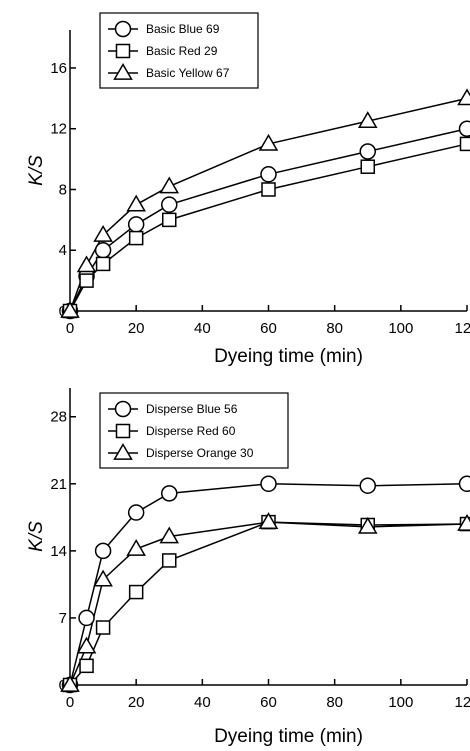 The height and width of the screenshot is (751, 470). I want to click on y-tick-label: 7, so click(63, 618).